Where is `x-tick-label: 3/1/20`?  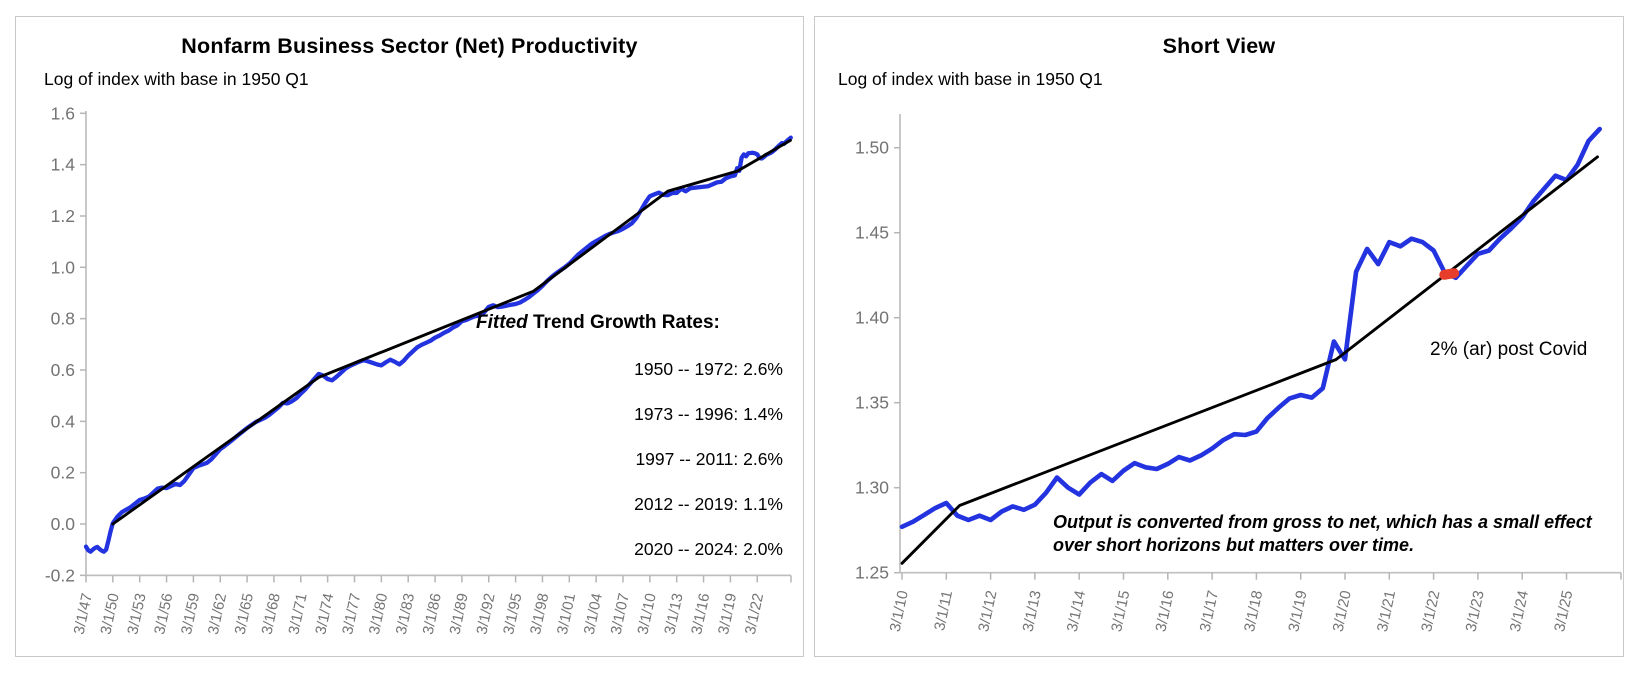
x-tick-label: 3/1/20 is located at coordinates (1342, 611).